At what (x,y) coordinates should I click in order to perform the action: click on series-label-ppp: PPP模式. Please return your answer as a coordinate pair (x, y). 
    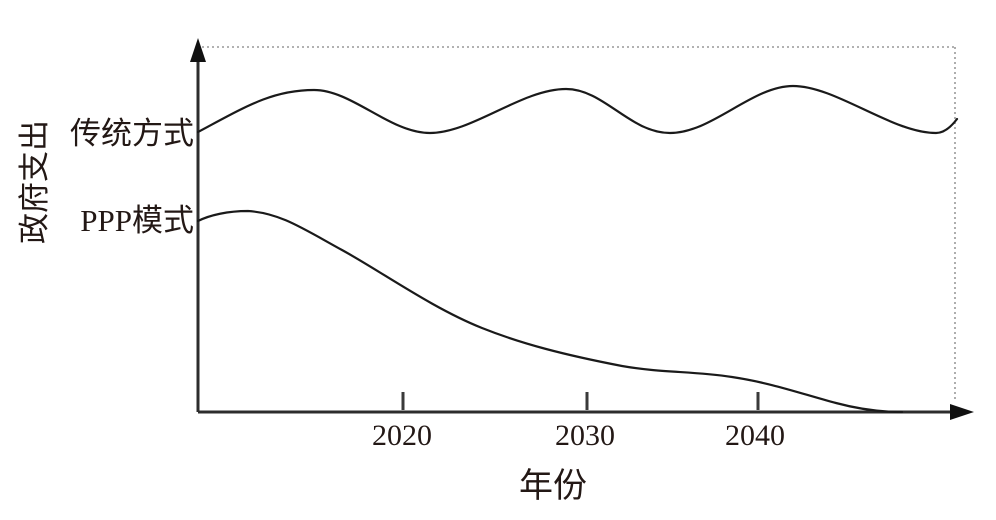
    Looking at the image, I should click on (137, 220).